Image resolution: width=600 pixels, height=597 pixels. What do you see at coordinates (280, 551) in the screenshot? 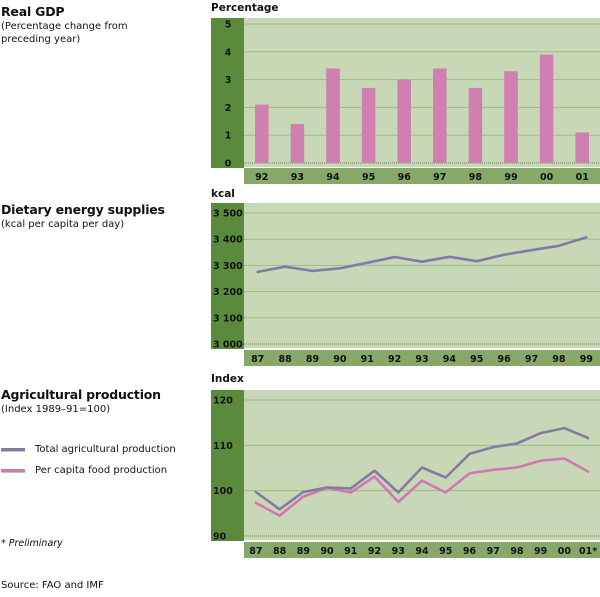
I see `agri-x-tick-label: 88` at bounding box center [280, 551].